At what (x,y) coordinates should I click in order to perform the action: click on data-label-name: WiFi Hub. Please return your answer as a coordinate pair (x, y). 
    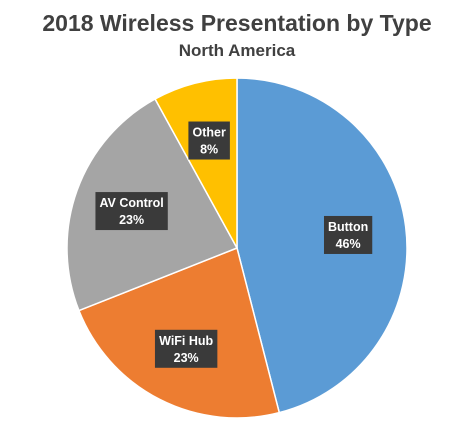
    Looking at the image, I should click on (186, 341).